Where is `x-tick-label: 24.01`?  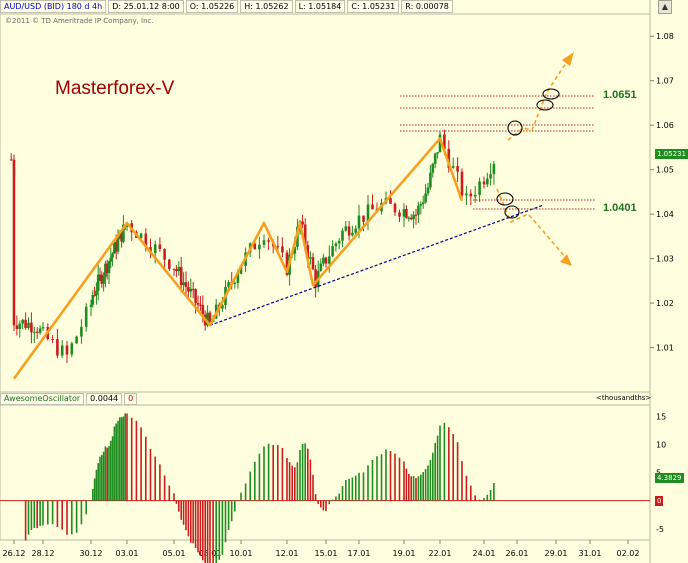 x-tick-label: 24.01 is located at coordinates (484, 553).